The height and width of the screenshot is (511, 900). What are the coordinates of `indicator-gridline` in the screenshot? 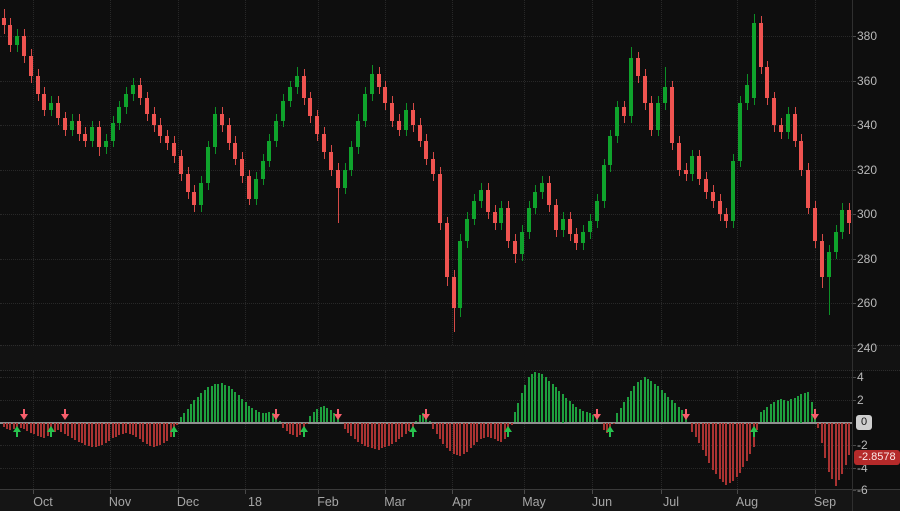 It's located at (426, 378).